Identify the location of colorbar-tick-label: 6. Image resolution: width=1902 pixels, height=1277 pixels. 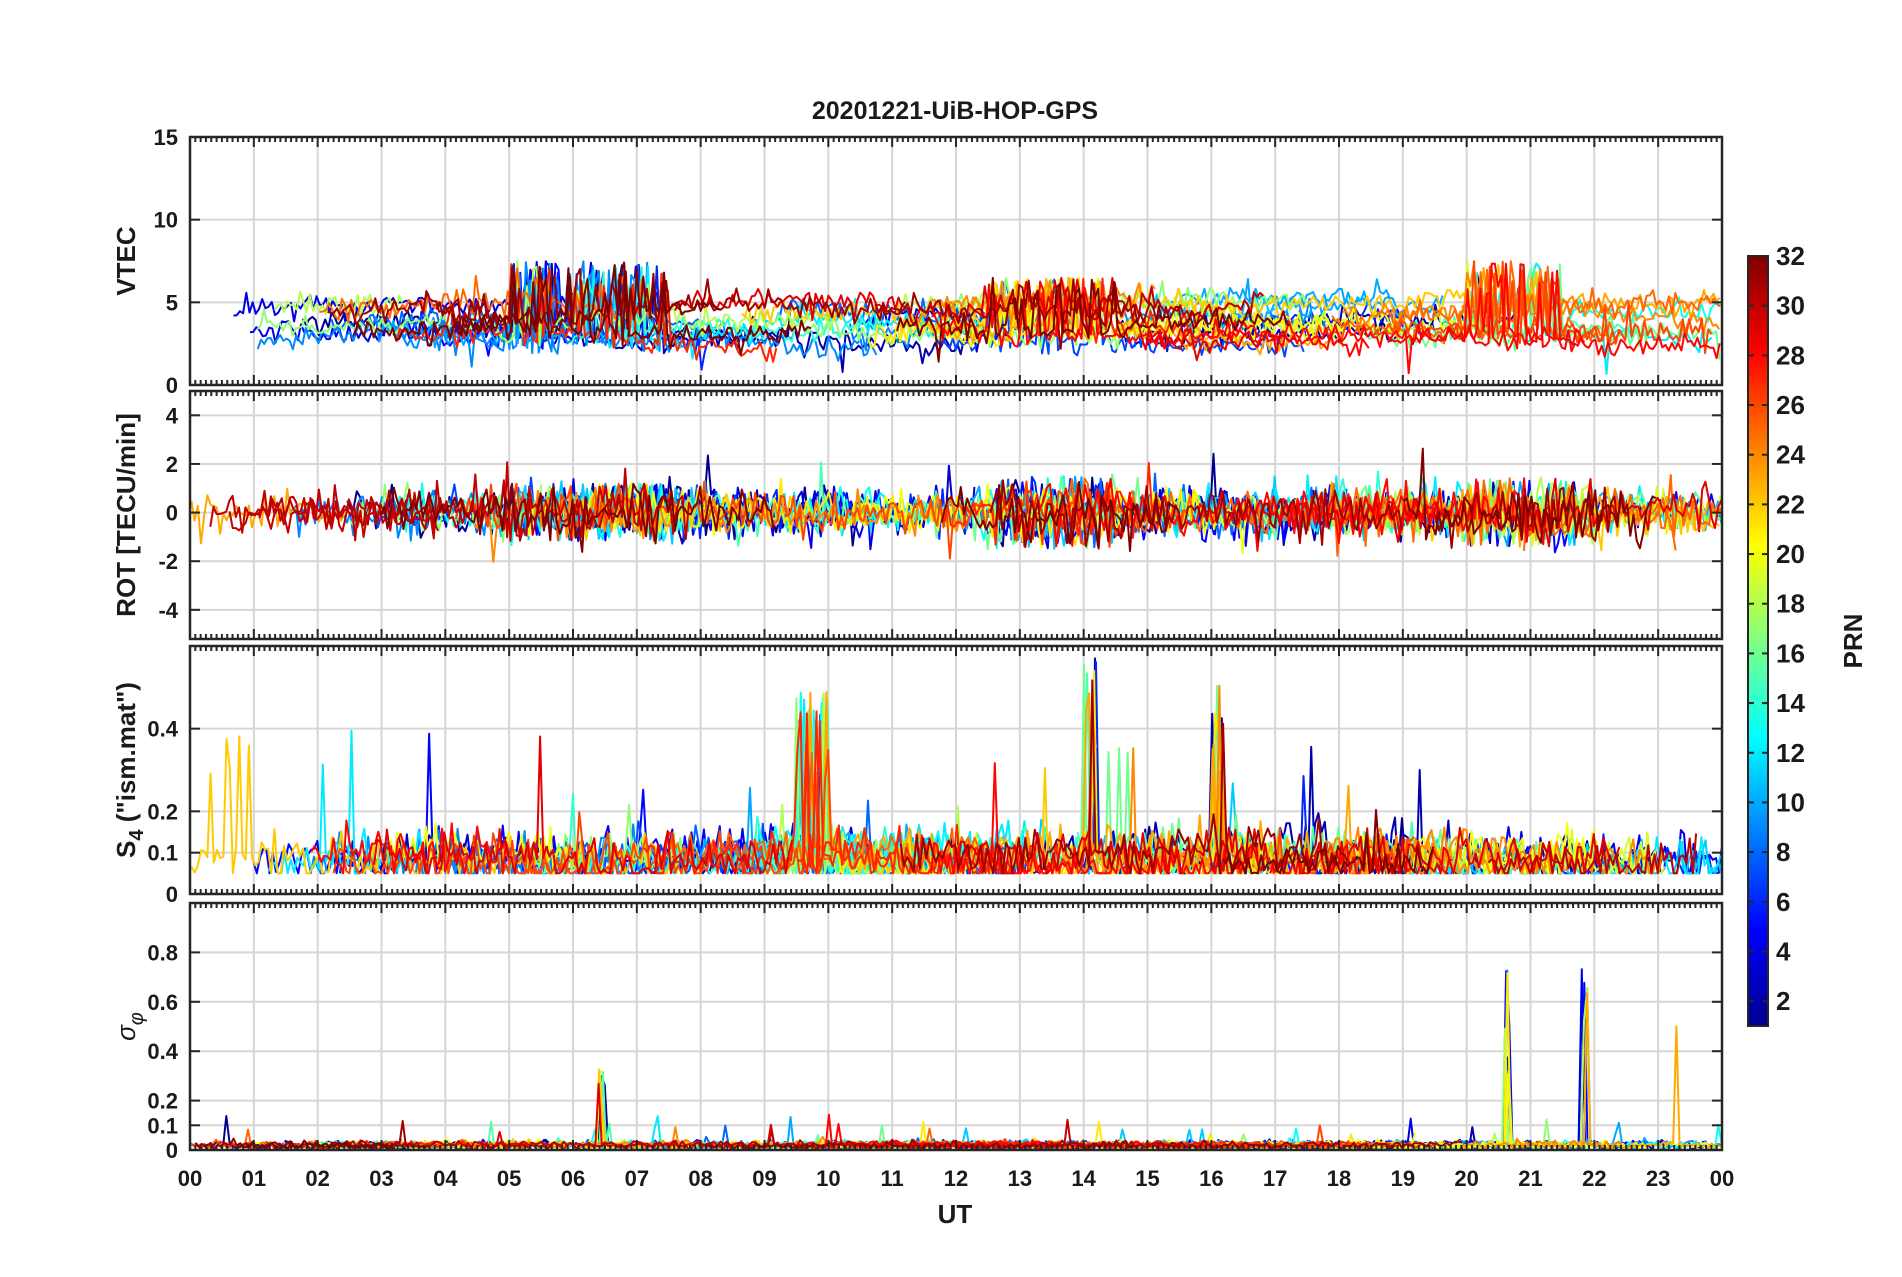
(1783, 902).